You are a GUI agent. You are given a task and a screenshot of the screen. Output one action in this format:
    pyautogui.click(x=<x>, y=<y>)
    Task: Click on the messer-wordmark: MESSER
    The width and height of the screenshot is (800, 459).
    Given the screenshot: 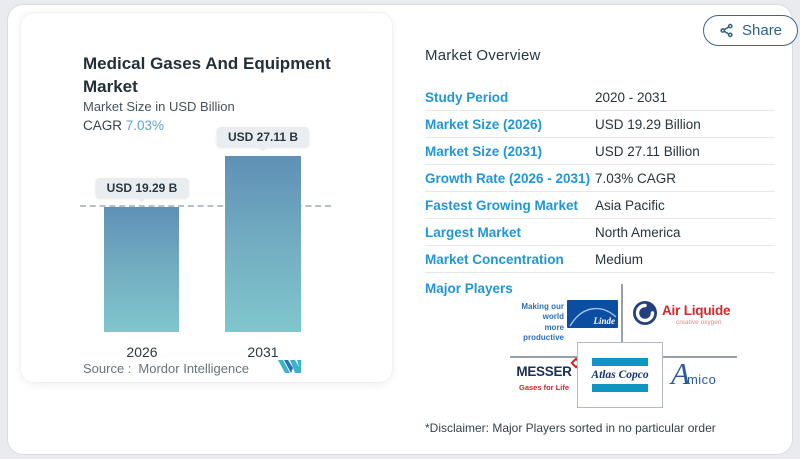 What is the action you would take?
    pyautogui.click(x=544, y=371)
    